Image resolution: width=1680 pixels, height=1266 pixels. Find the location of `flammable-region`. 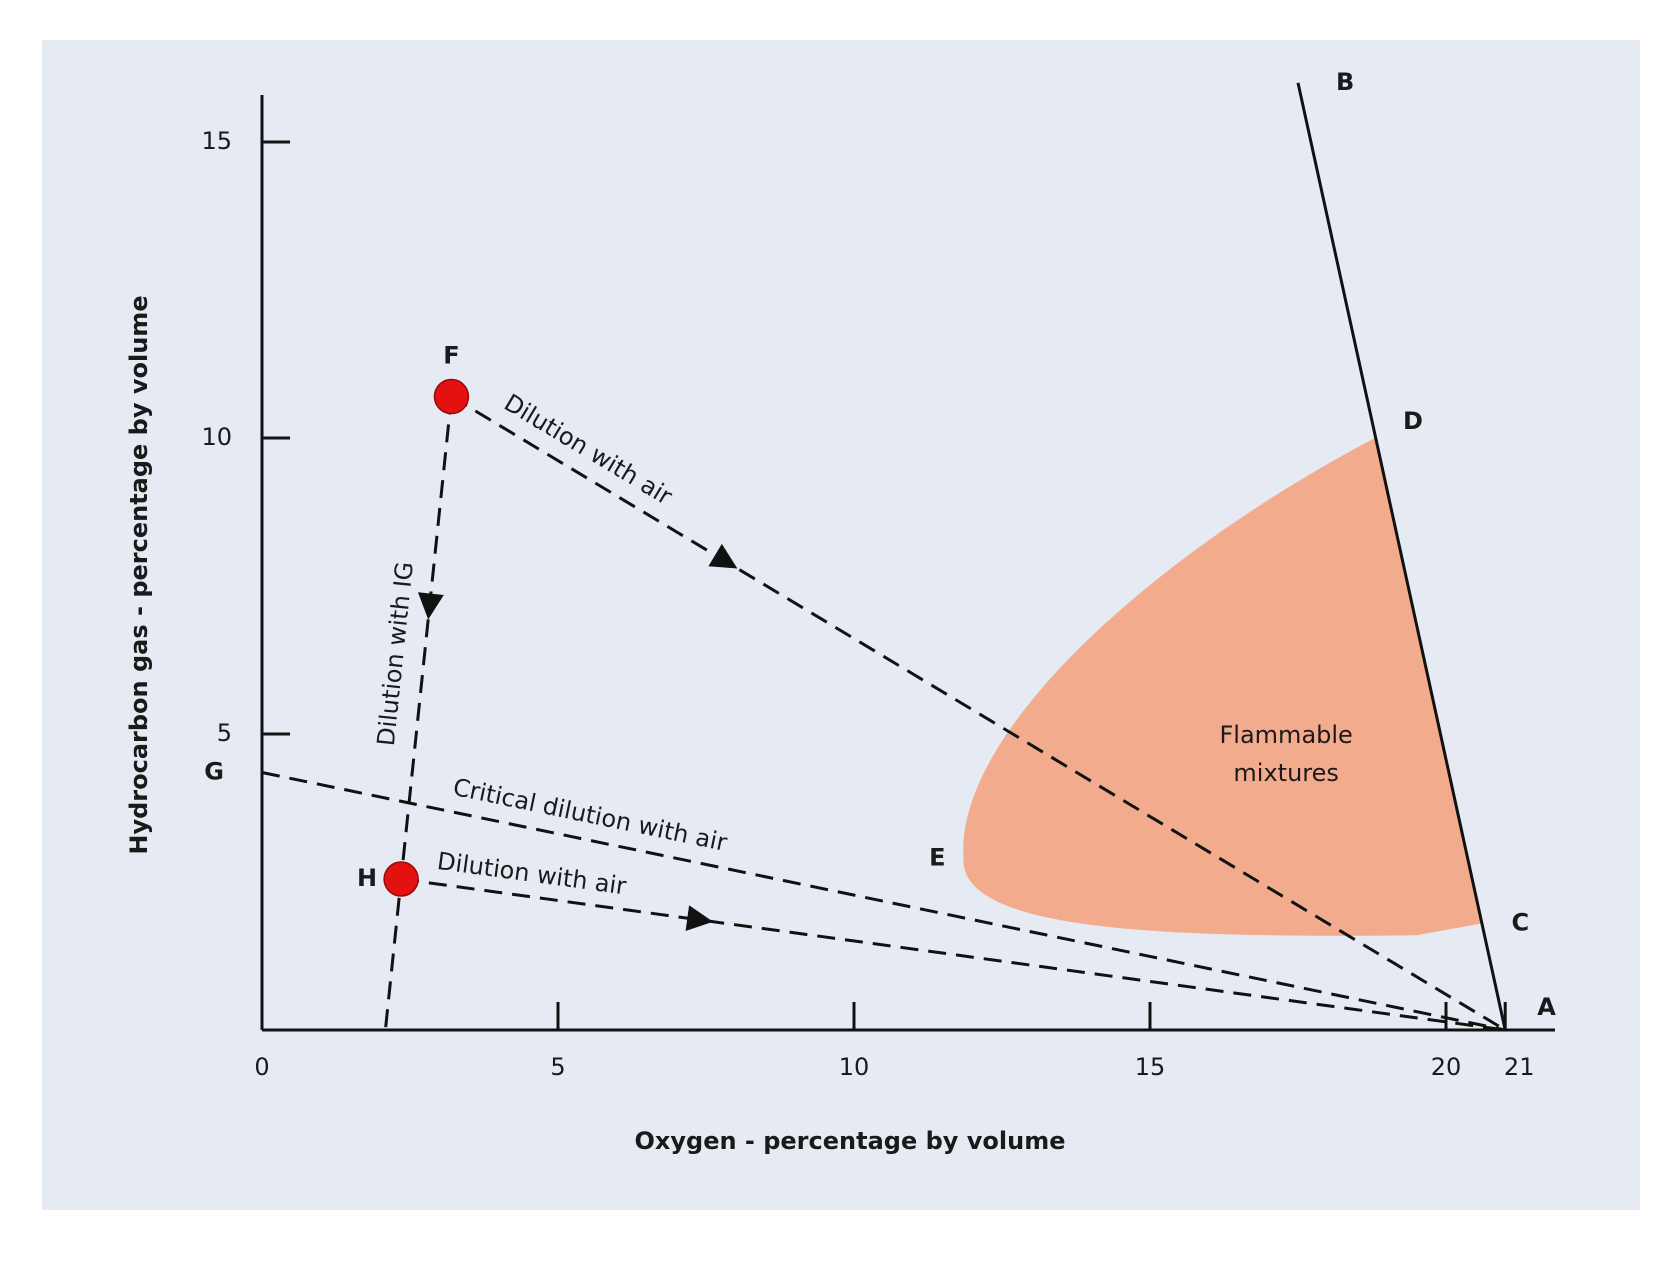

flammable-region is located at coordinates (1222, 687).